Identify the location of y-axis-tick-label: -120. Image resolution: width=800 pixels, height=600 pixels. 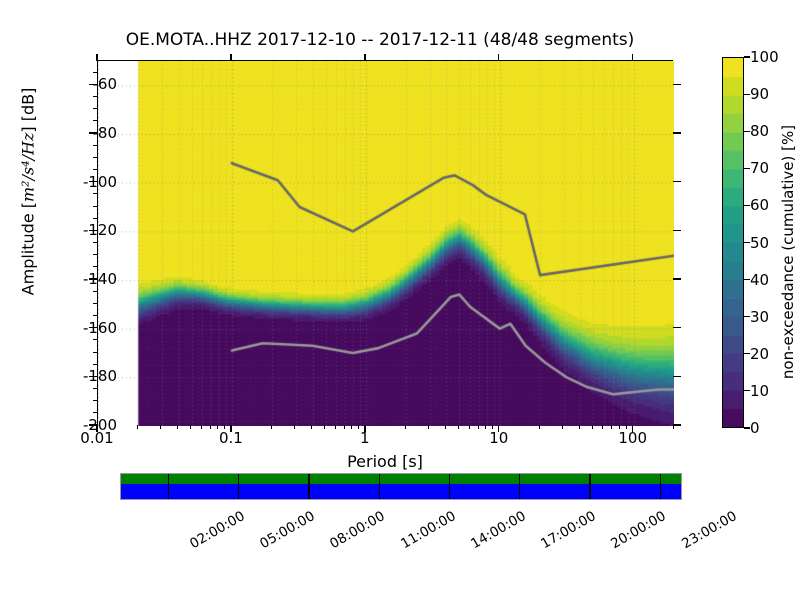
(99, 230).